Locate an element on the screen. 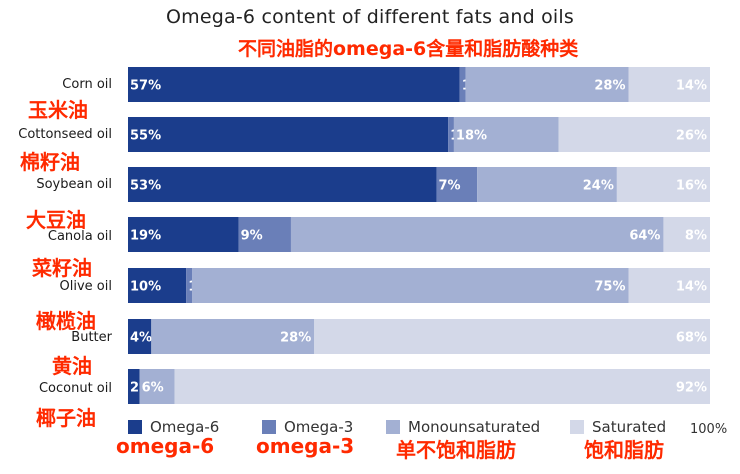  bar-cottonseed-oil-saturated is located at coordinates (634, 134).